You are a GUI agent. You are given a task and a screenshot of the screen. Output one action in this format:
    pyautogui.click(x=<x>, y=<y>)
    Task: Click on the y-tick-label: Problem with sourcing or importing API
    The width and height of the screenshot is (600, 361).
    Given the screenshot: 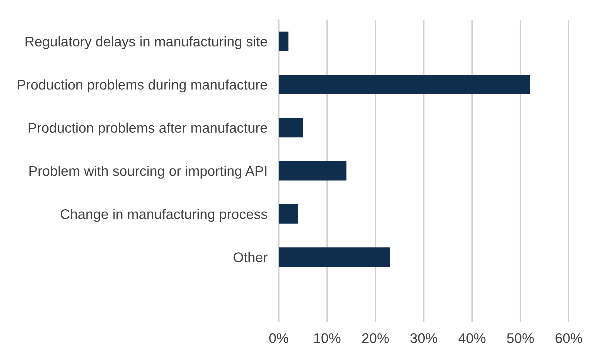 What is the action you would take?
    pyautogui.click(x=148, y=172)
    